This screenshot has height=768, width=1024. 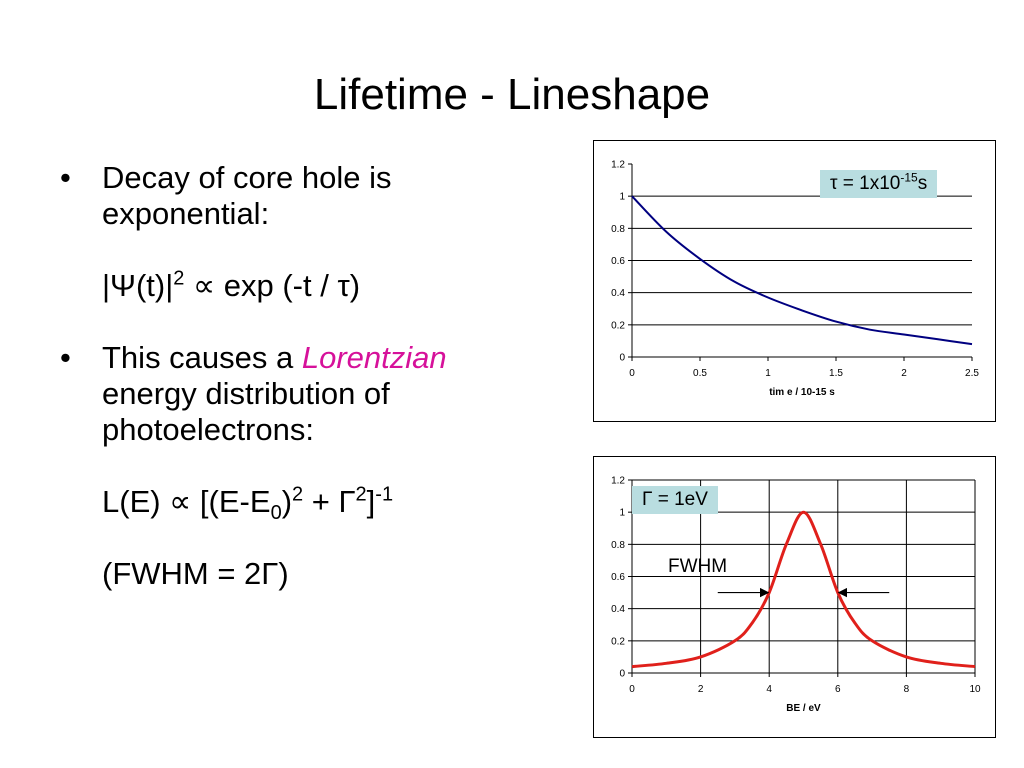 What do you see at coordinates (698, 566) in the screenshot?
I see `fwhm-label: FWHM` at bounding box center [698, 566].